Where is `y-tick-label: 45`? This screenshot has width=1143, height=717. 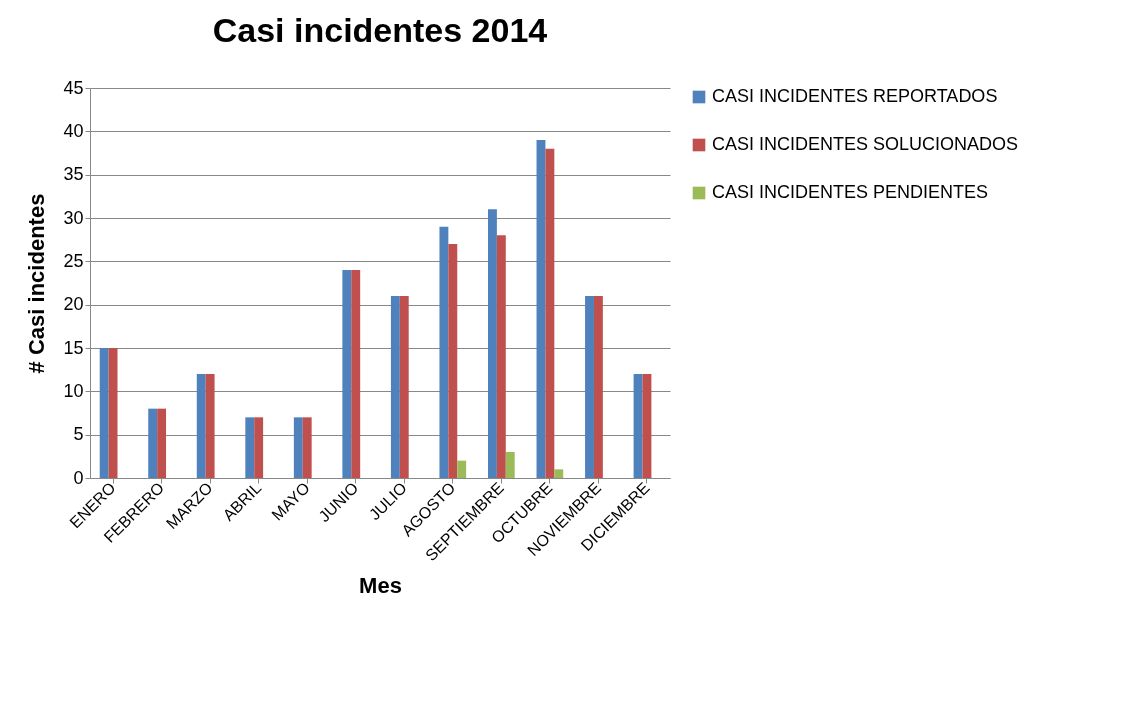 y-tick-label: 45 is located at coordinates (73, 87).